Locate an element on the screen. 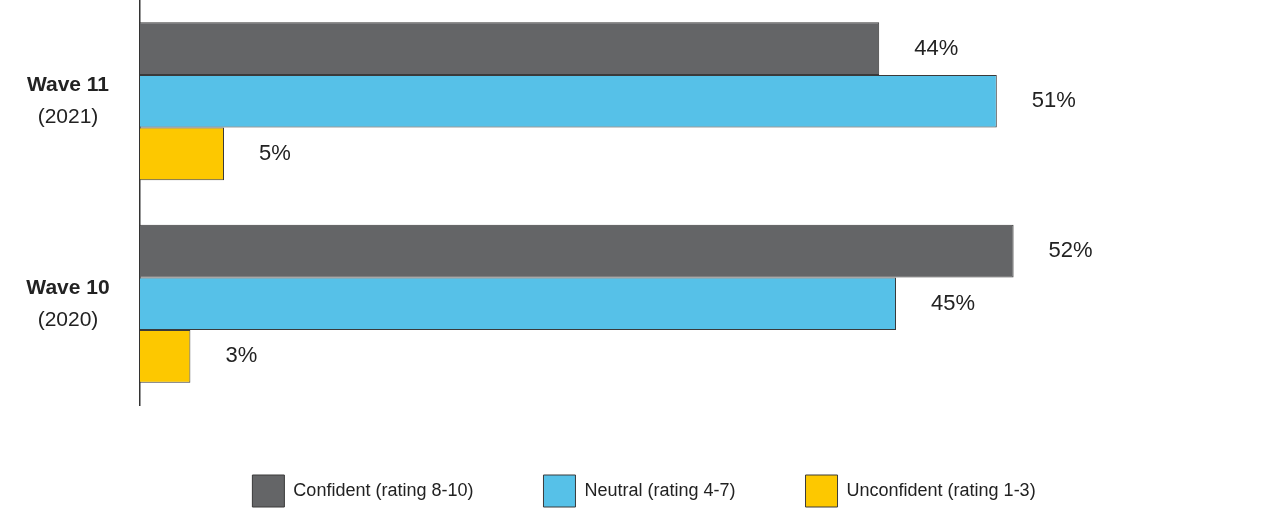 This screenshot has width=1268, height=517. legend-label: Confident (rating 8-10) is located at coordinates (383, 489).